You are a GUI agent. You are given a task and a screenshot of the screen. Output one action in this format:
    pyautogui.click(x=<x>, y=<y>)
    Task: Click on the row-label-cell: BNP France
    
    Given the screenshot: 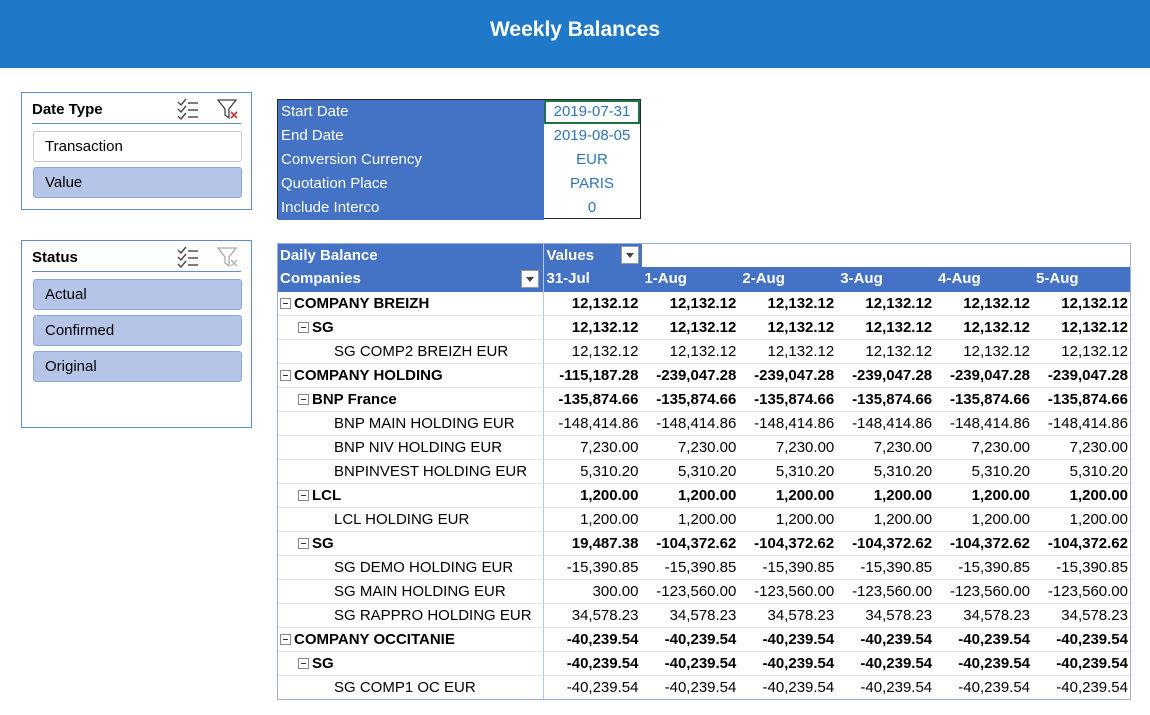 What is the action you would take?
    pyautogui.click(x=410, y=399)
    